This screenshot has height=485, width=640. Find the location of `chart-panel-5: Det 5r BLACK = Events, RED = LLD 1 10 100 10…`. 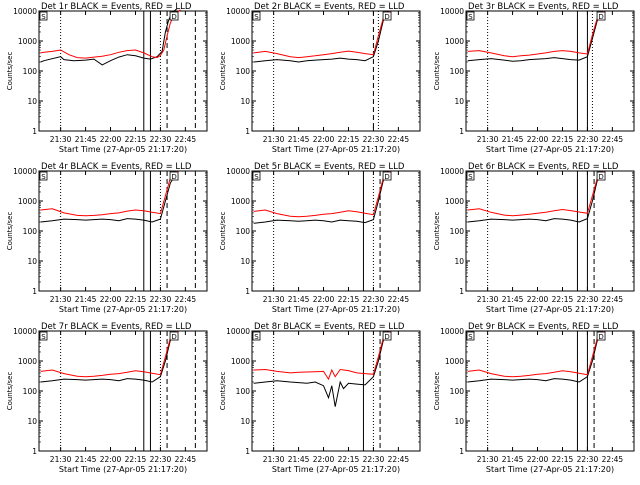

chart-panel-5: Det 5r BLACK = Events, RED = LLD 1 10 100 10… is located at coordinates (320, 238).